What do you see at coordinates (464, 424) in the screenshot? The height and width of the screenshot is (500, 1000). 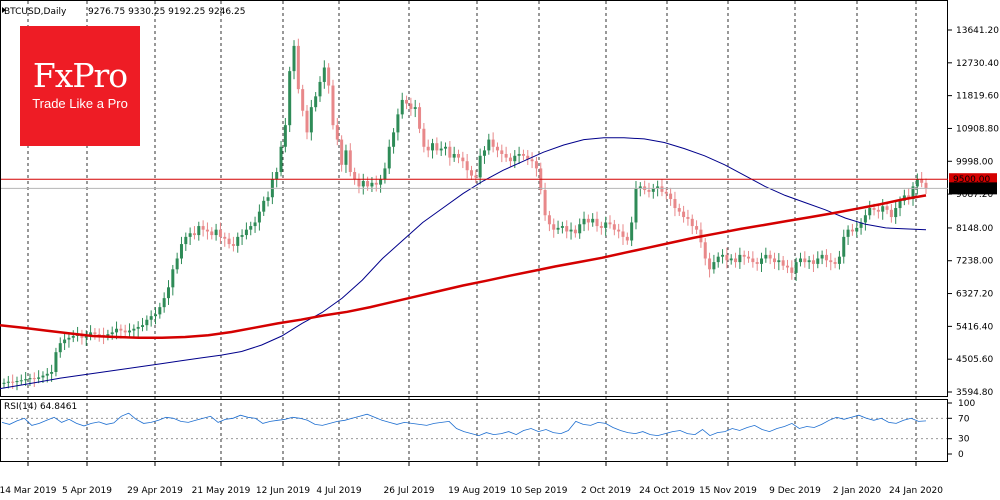 I see `rsi-line` at bounding box center [464, 424].